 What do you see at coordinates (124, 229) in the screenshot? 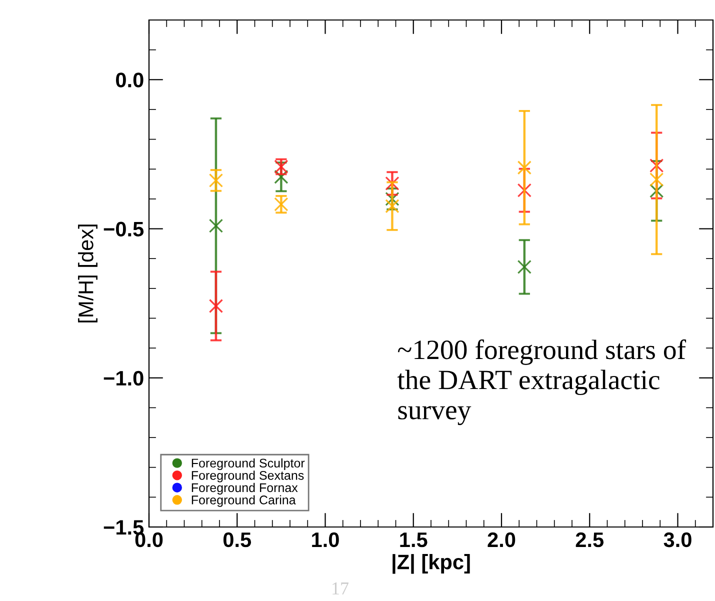
I see `y-tick-label: −0.5` at bounding box center [124, 229].